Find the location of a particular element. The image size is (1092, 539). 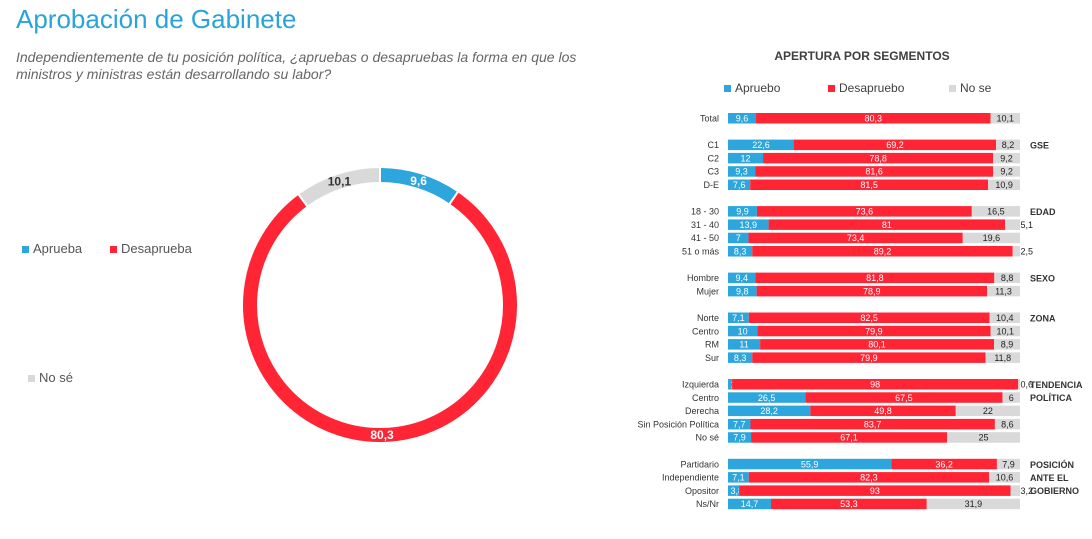

segment-value-label: 13,9 is located at coordinates (749, 225).